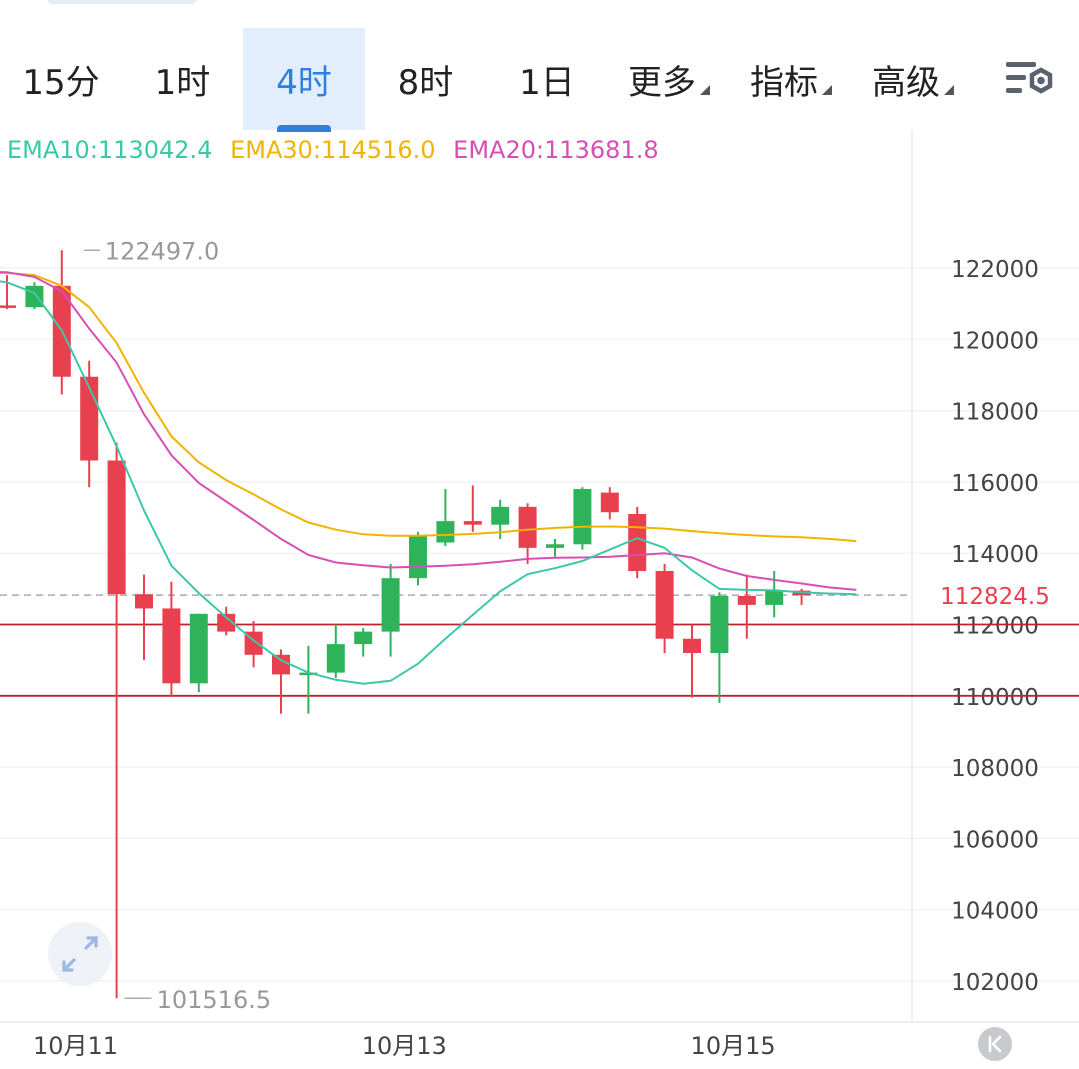  What do you see at coordinates (304, 128) in the screenshot?
I see `active-tab-indicator` at bounding box center [304, 128].